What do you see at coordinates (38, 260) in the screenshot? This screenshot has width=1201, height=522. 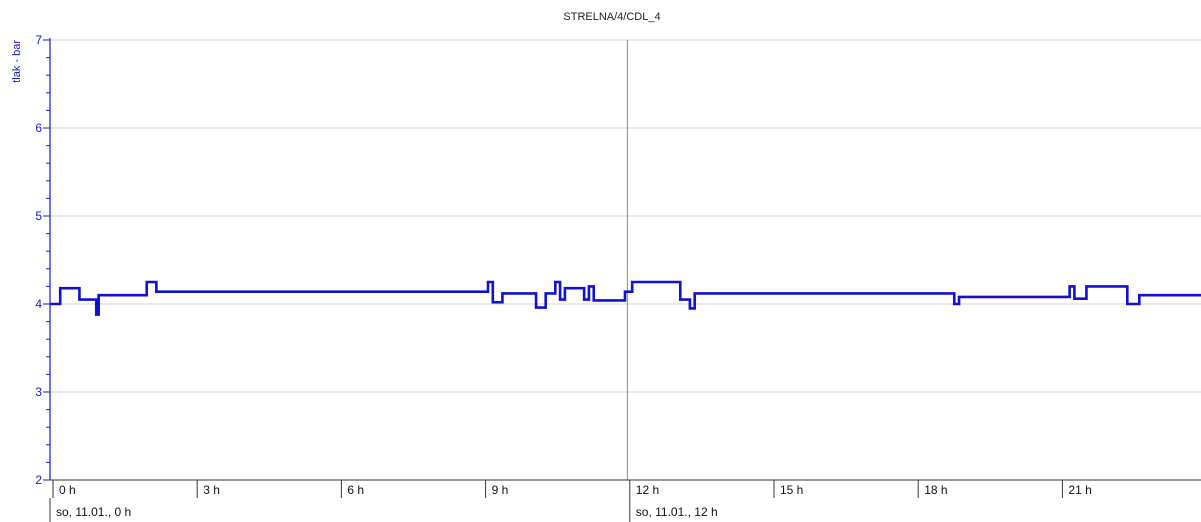 I see `y-ticks: 2 3 4 5 6 7` at bounding box center [38, 260].